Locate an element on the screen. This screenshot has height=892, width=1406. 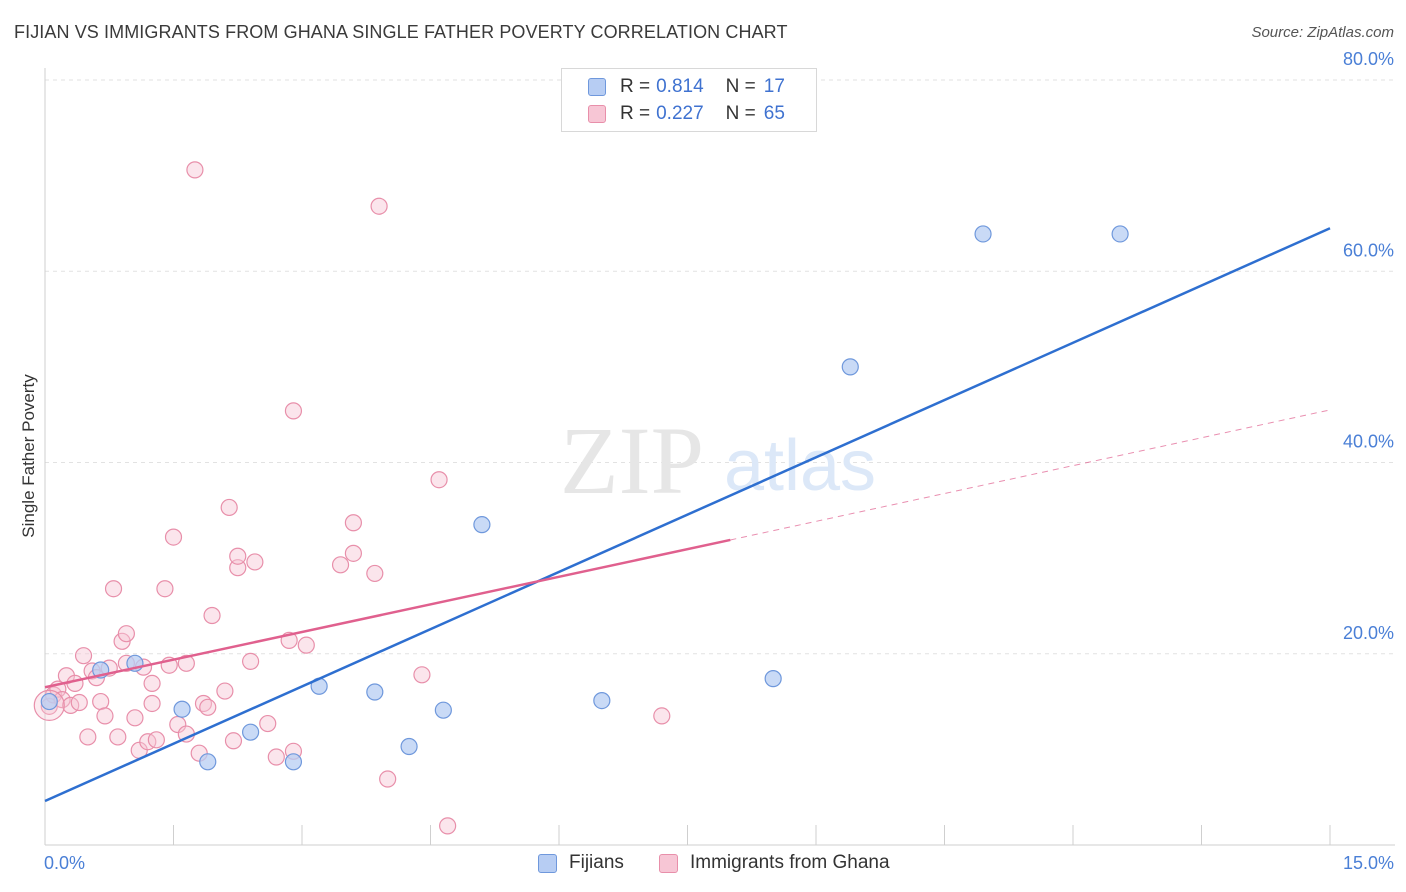
ghana-trend-extension is located at coordinates (1030, 475).